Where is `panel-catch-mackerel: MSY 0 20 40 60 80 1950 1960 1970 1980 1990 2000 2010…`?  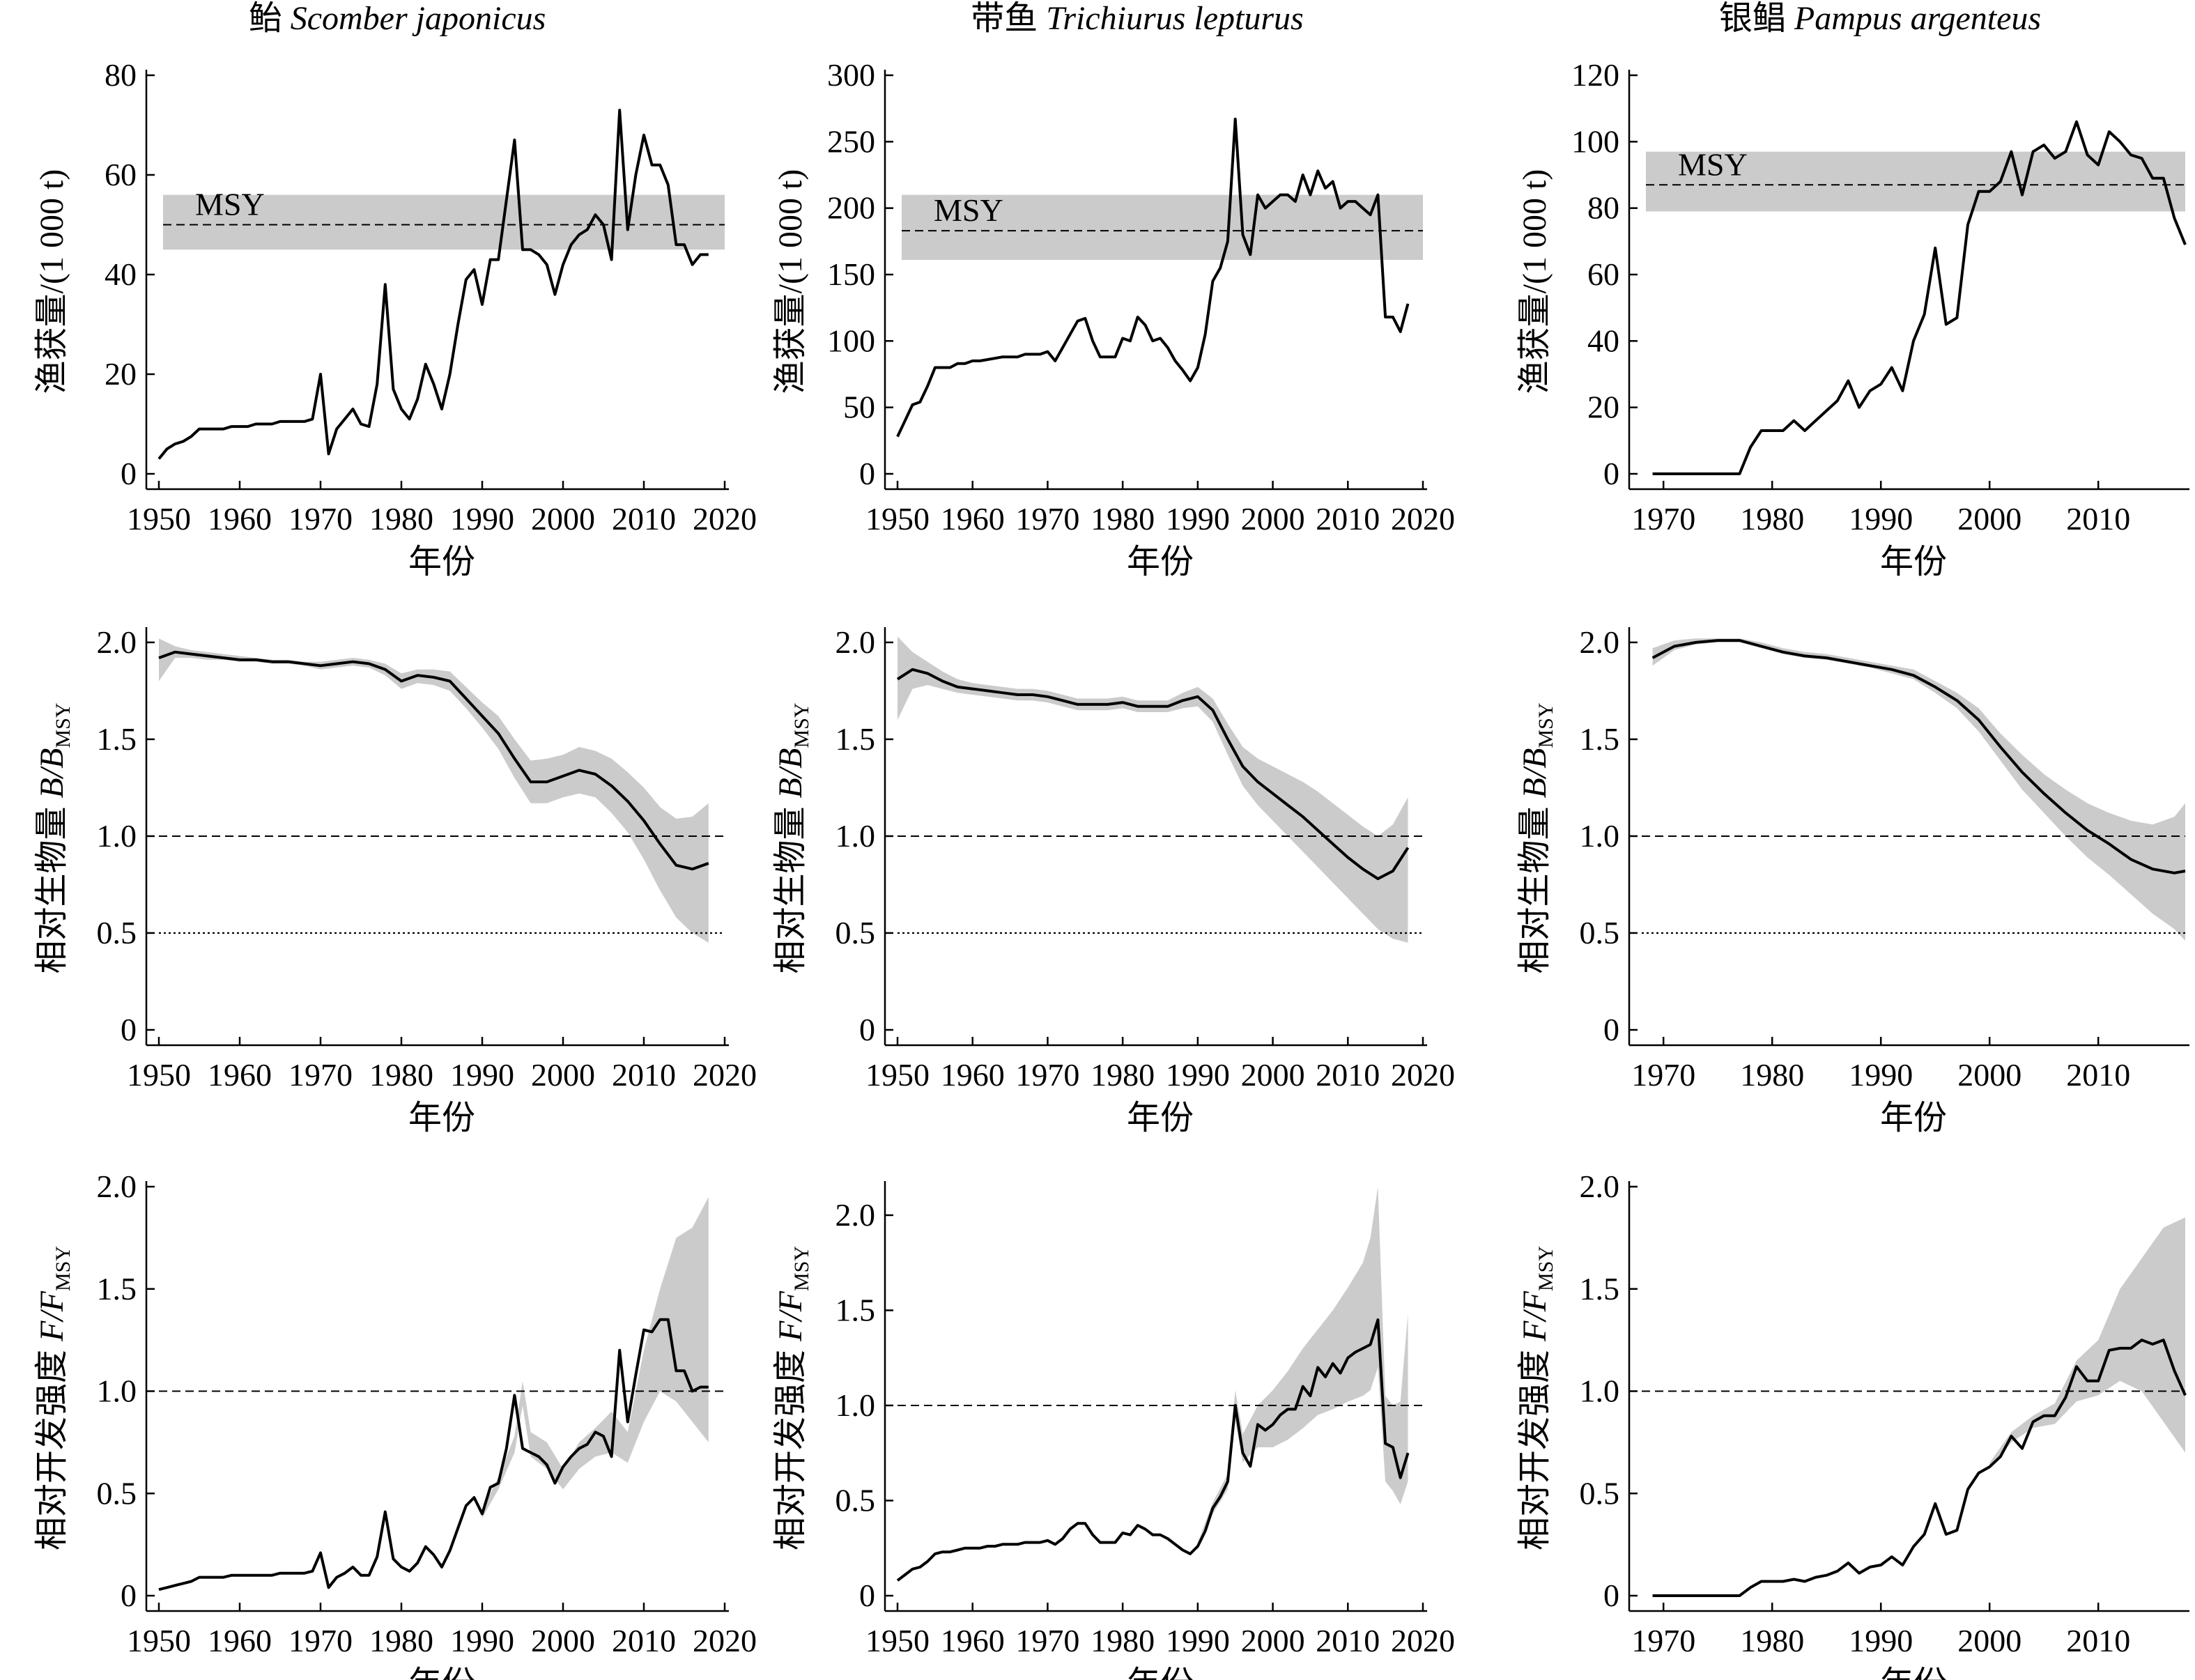
panel-catch-mackerel: MSY 0 20 40 60 80 1950 1960 1970 1980 1990 2000 2010… is located at coordinates (395, 318).